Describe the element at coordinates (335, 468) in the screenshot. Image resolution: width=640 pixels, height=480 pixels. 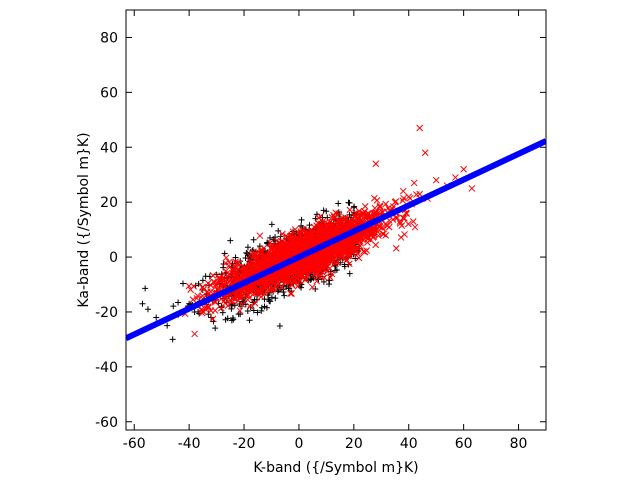
I see `x-axis-label: K-band ({/Symbol m}K)` at that location.